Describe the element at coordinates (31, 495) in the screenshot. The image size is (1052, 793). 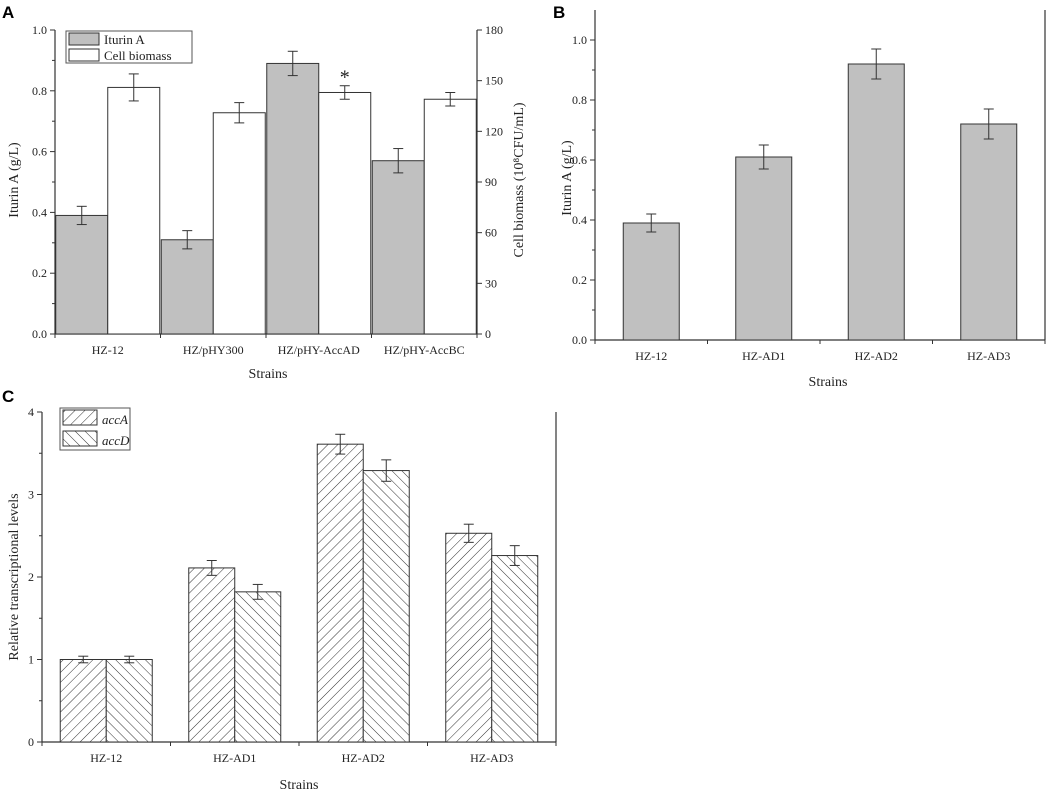
I see `panel-c-ytick-label: 3` at that location.